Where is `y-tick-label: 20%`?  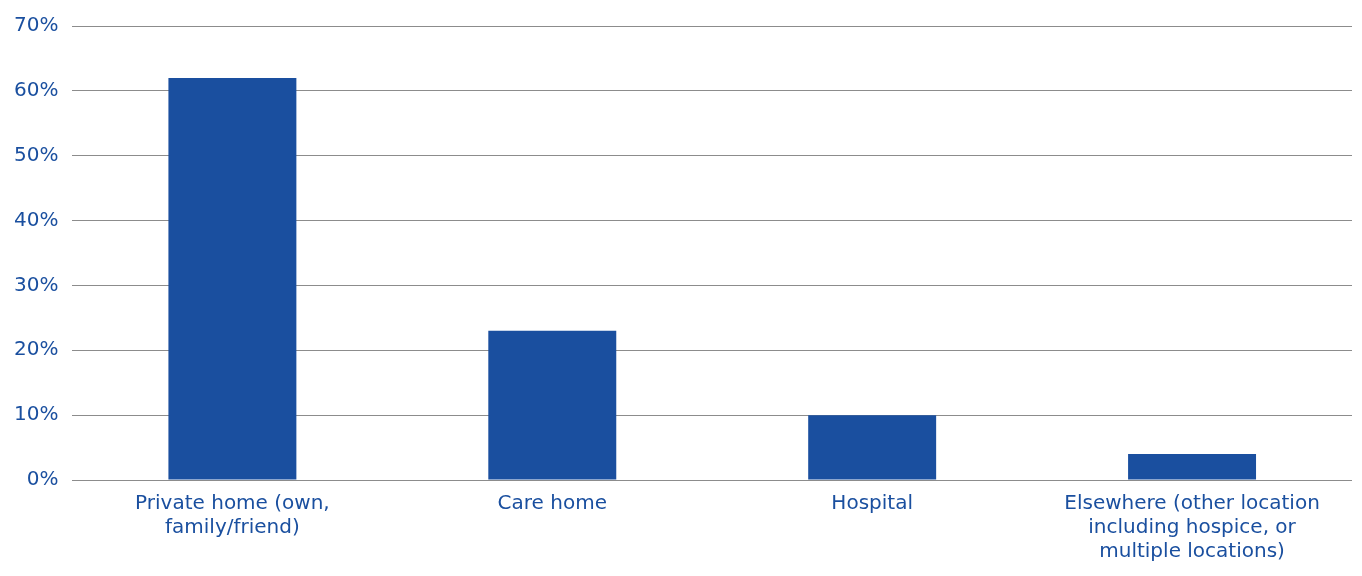 y-tick-label: 20% is located at coordinates (36, 348).